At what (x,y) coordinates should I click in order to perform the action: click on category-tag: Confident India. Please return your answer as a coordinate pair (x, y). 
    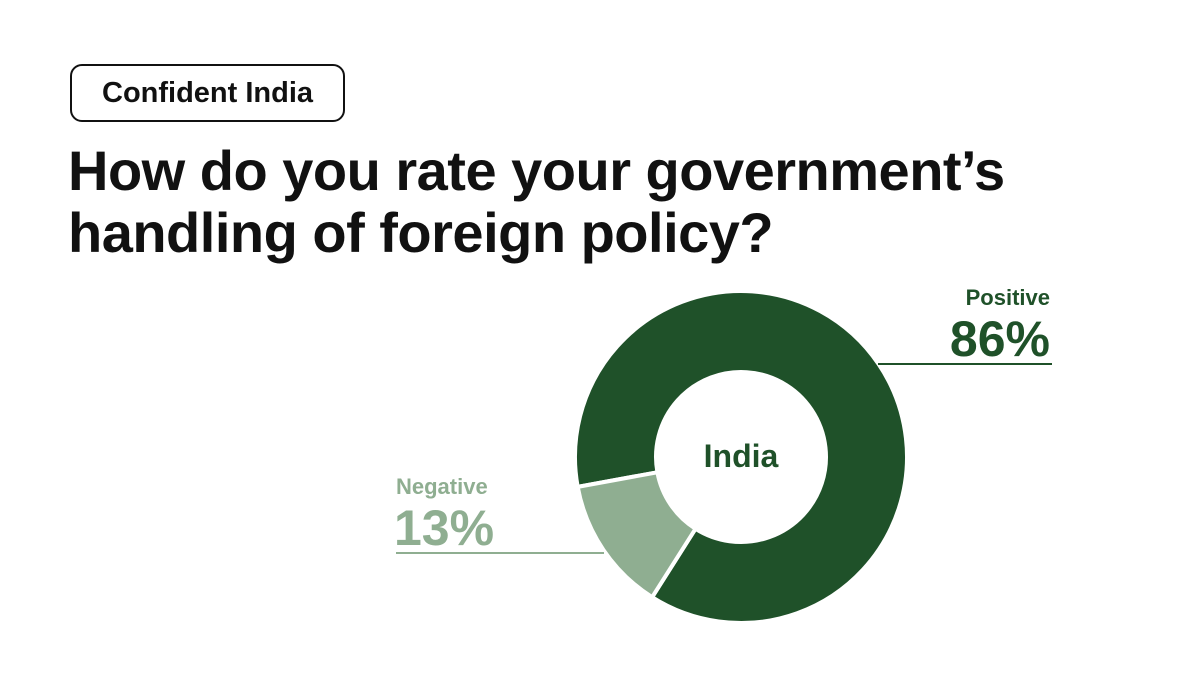
    Looking at the image, I should click on (208, 93).